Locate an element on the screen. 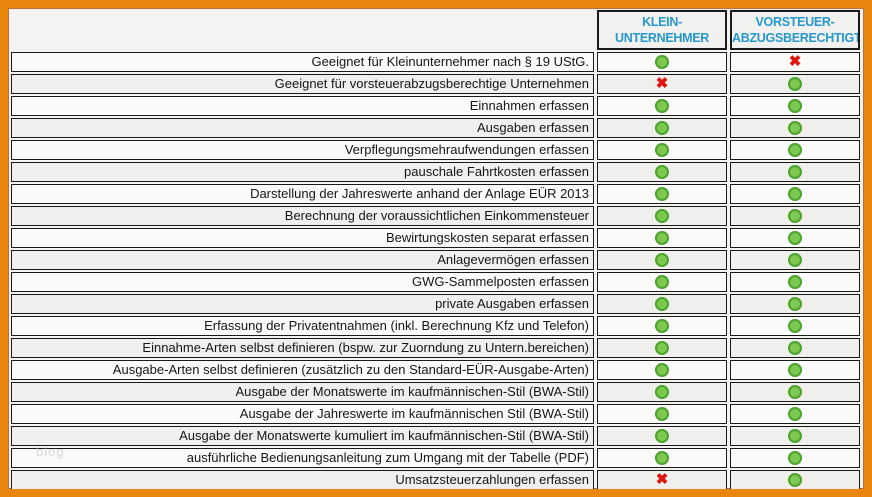 The image size is (872, 497). table-row: GWG-Sammelposten erfassen is located at coordinates (435, 282).